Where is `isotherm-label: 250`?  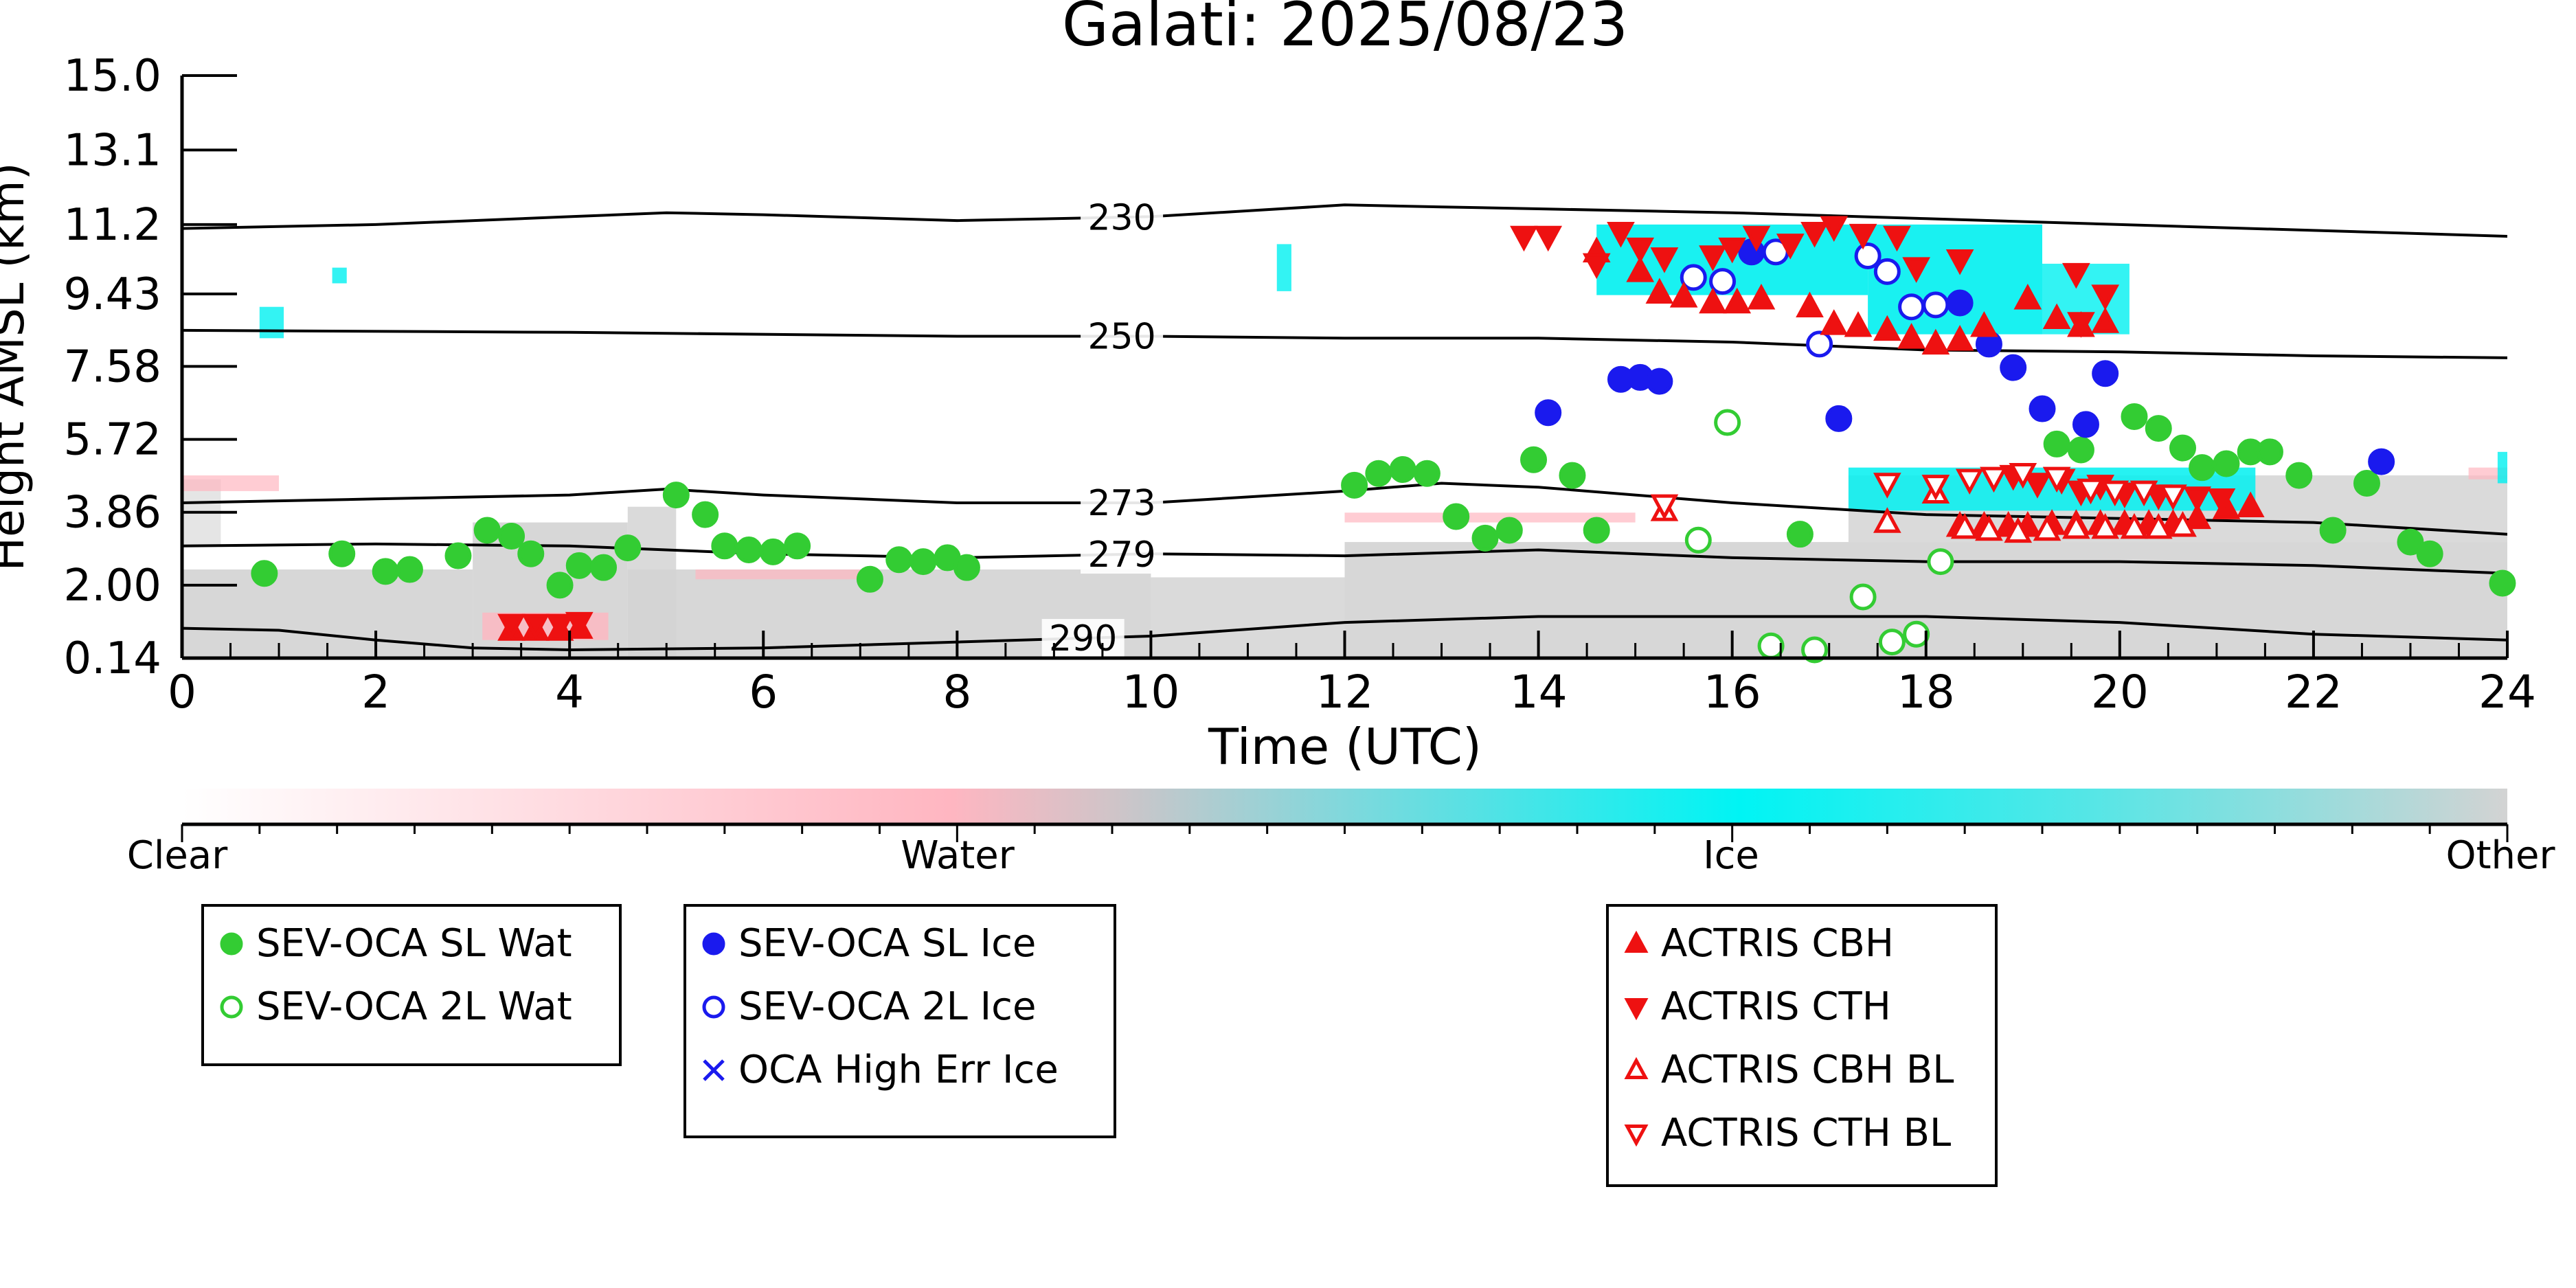 isotherm-label: 250 is located at coordinates (1121, 336).